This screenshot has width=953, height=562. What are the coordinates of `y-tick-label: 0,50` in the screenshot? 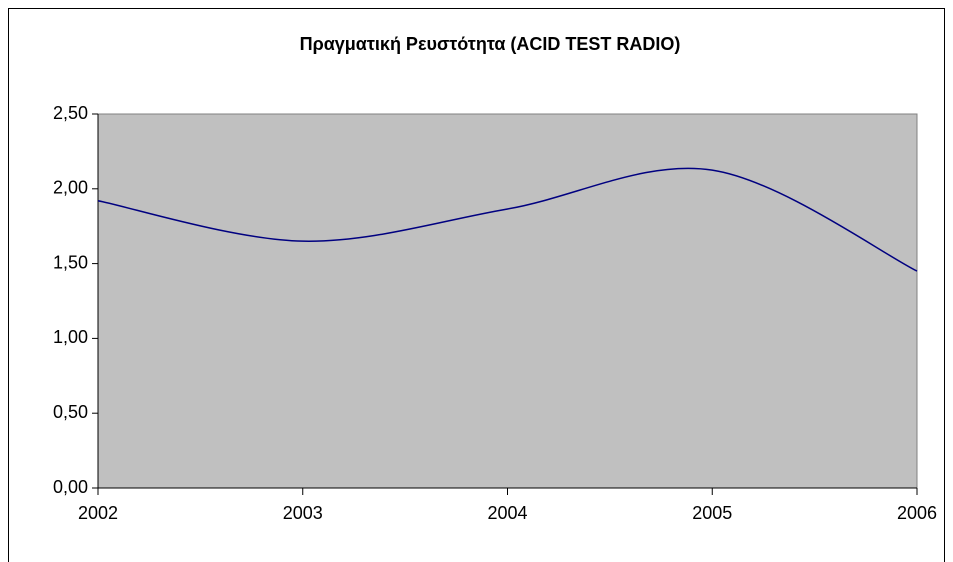 It's located at (70, 412).